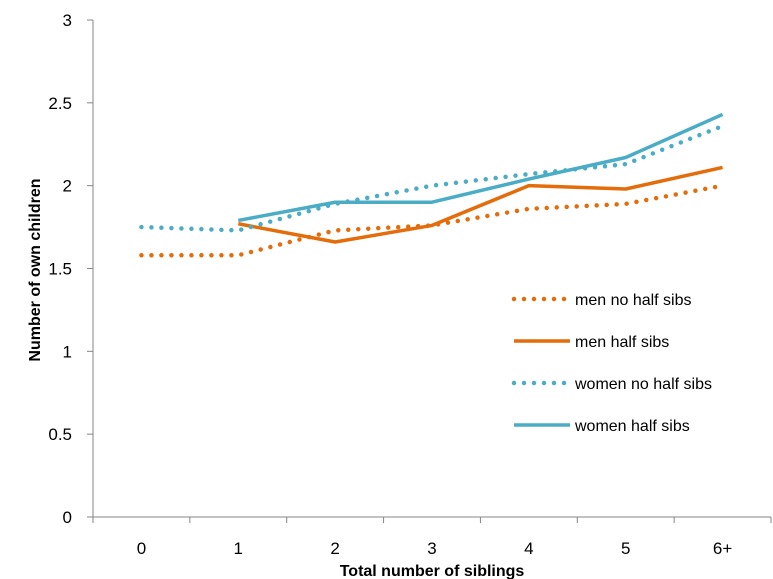  I want to click on x-axis-title: Total number of siblings, so click(432, 571).